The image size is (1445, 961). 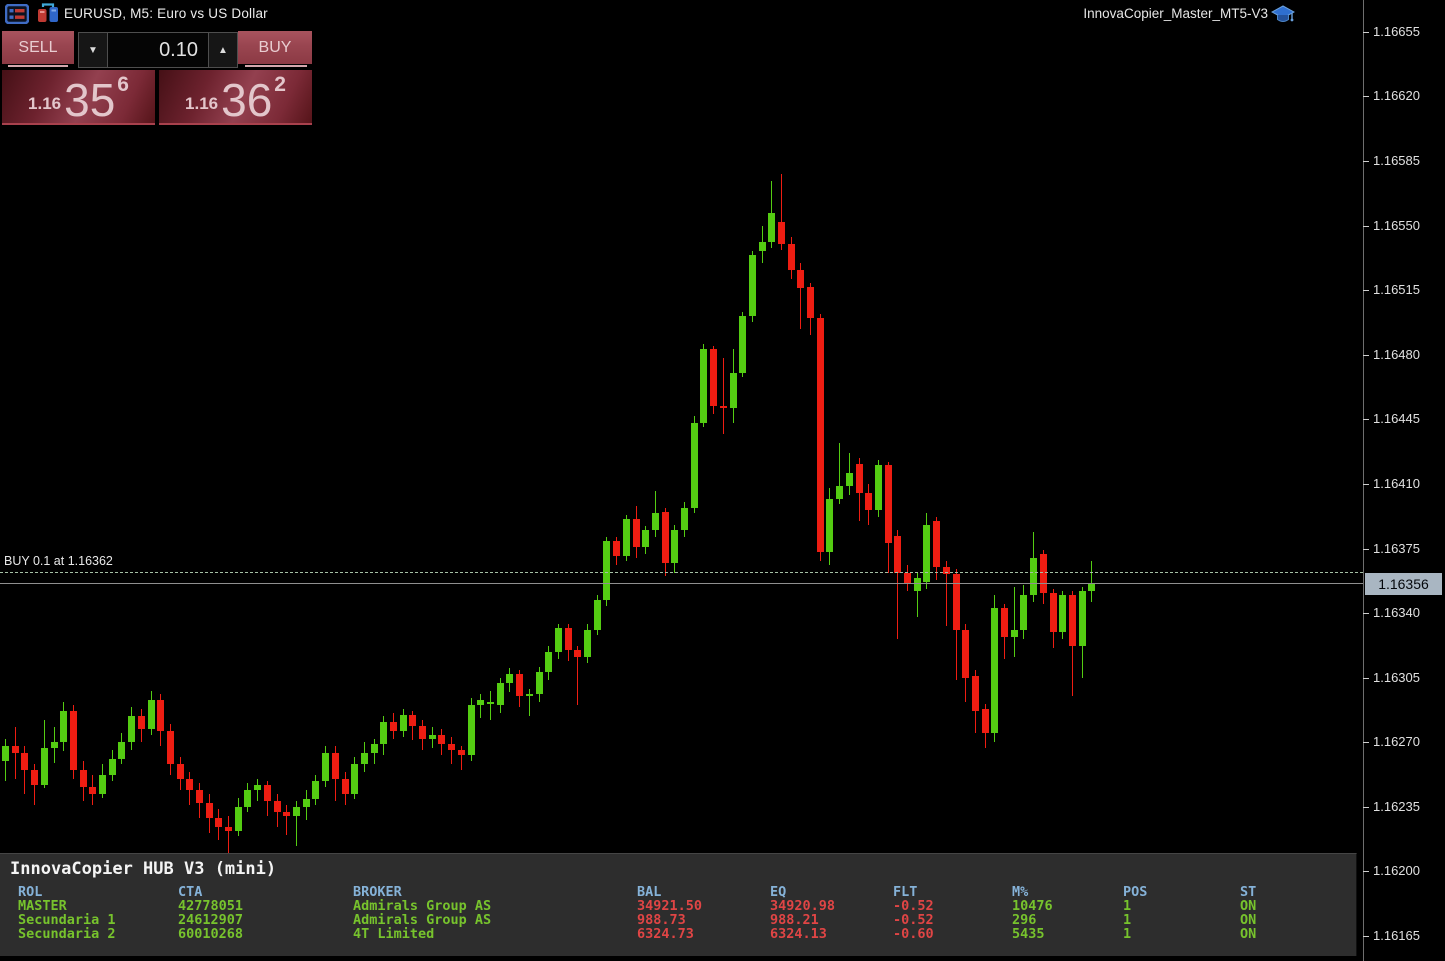 What do you see at coordinates (58, 561) in the screenshot?
I see `buy-order-label: BUY 0.1 at 1.16362` at bounding box center [58, 561].